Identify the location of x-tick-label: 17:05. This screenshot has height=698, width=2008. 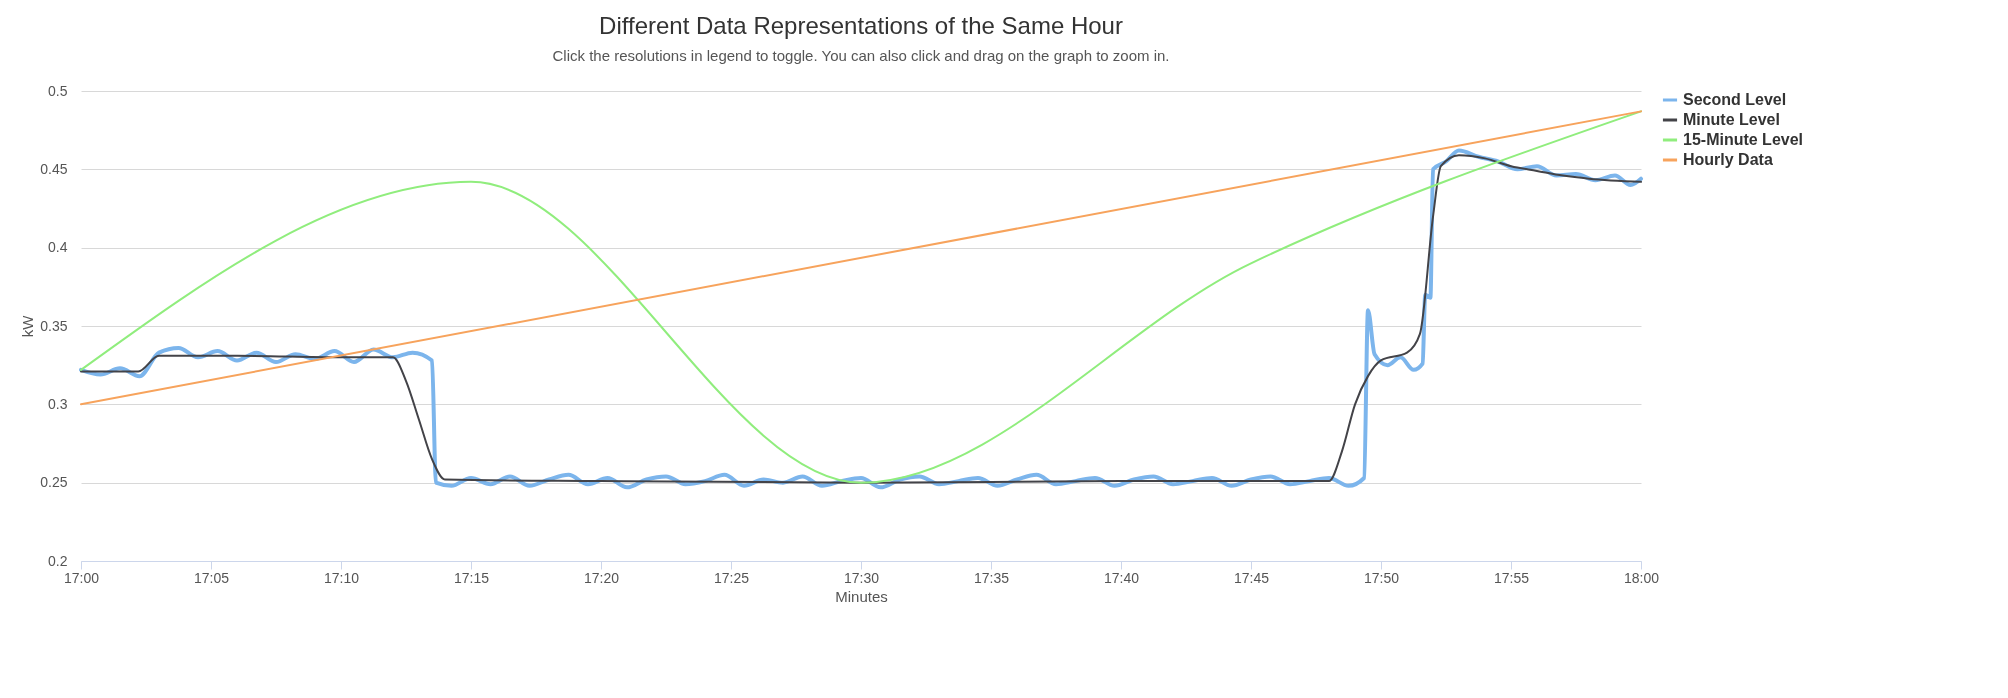
(211, 577).